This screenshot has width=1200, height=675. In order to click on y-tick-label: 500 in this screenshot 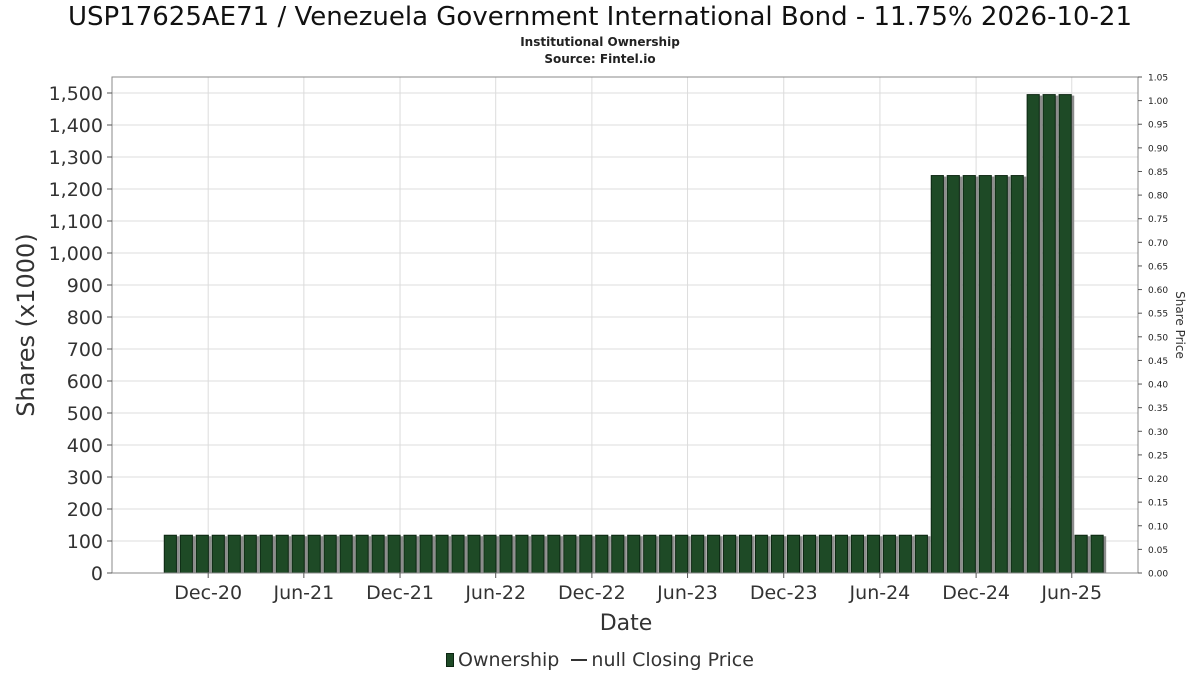, I will do `click(85, 414)`.